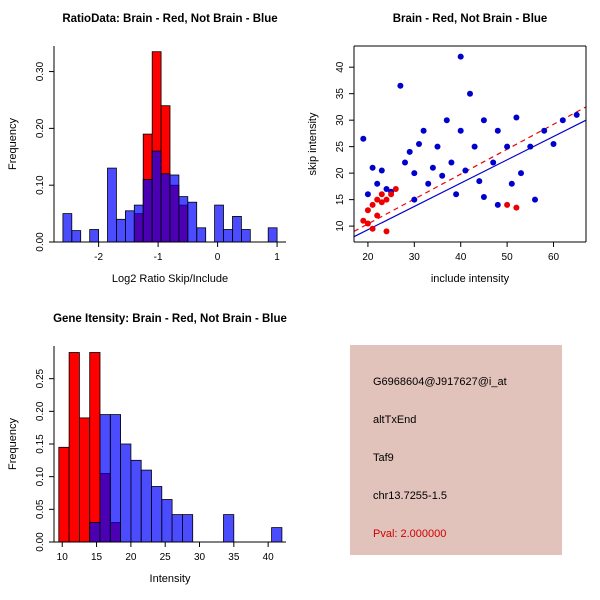 The height and width of the screenshot is (600, 600). Describe the element at coordinates (40, 444) in the screenshot. I see `svg-text: 0.15` at that location.